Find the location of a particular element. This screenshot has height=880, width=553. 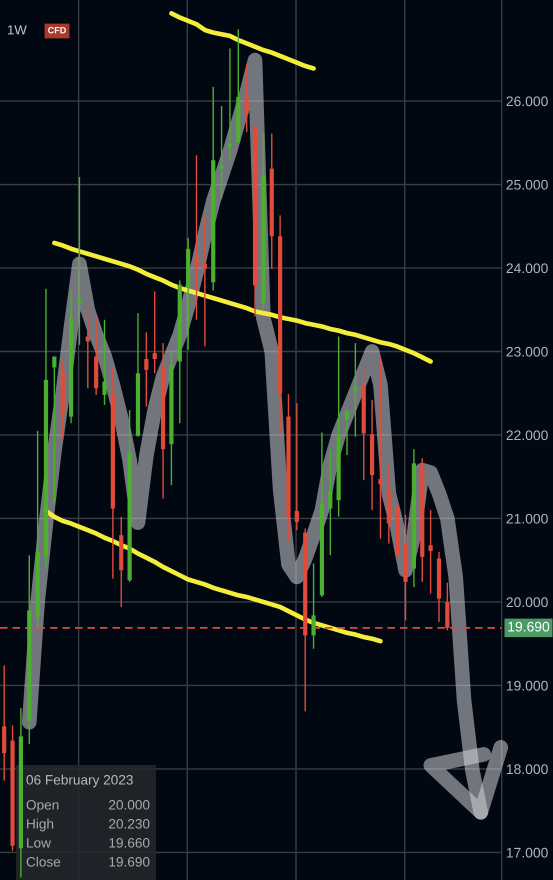

annotation: High is located at coordinates (40, 825).